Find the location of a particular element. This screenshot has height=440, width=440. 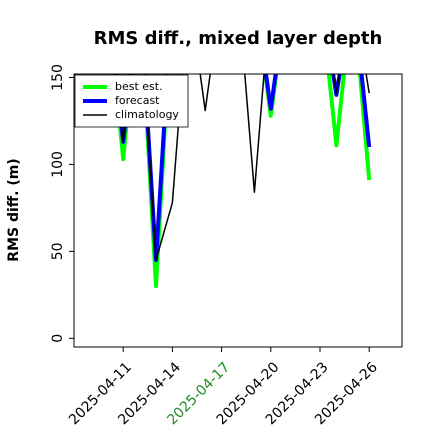

legend-label: climatology is located at coordinates (147, 114).